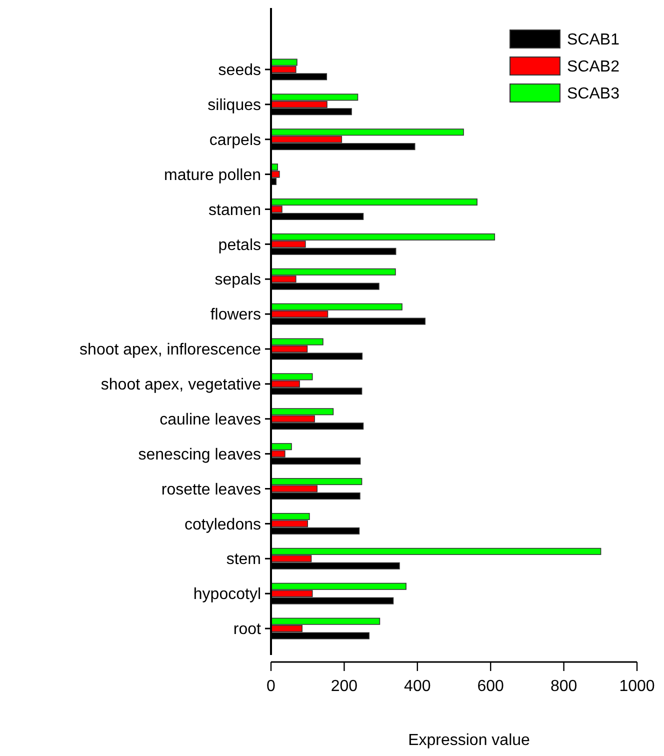  I want to click on y-tick-label: sepals, so click(237, 280).